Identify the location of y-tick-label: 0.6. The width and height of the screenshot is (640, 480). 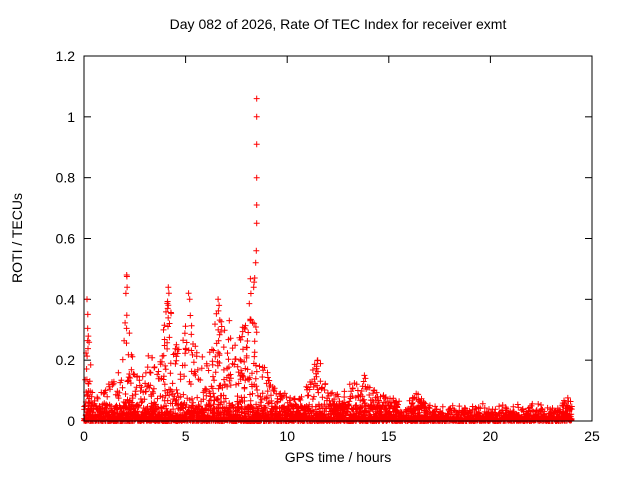
(66, 239).